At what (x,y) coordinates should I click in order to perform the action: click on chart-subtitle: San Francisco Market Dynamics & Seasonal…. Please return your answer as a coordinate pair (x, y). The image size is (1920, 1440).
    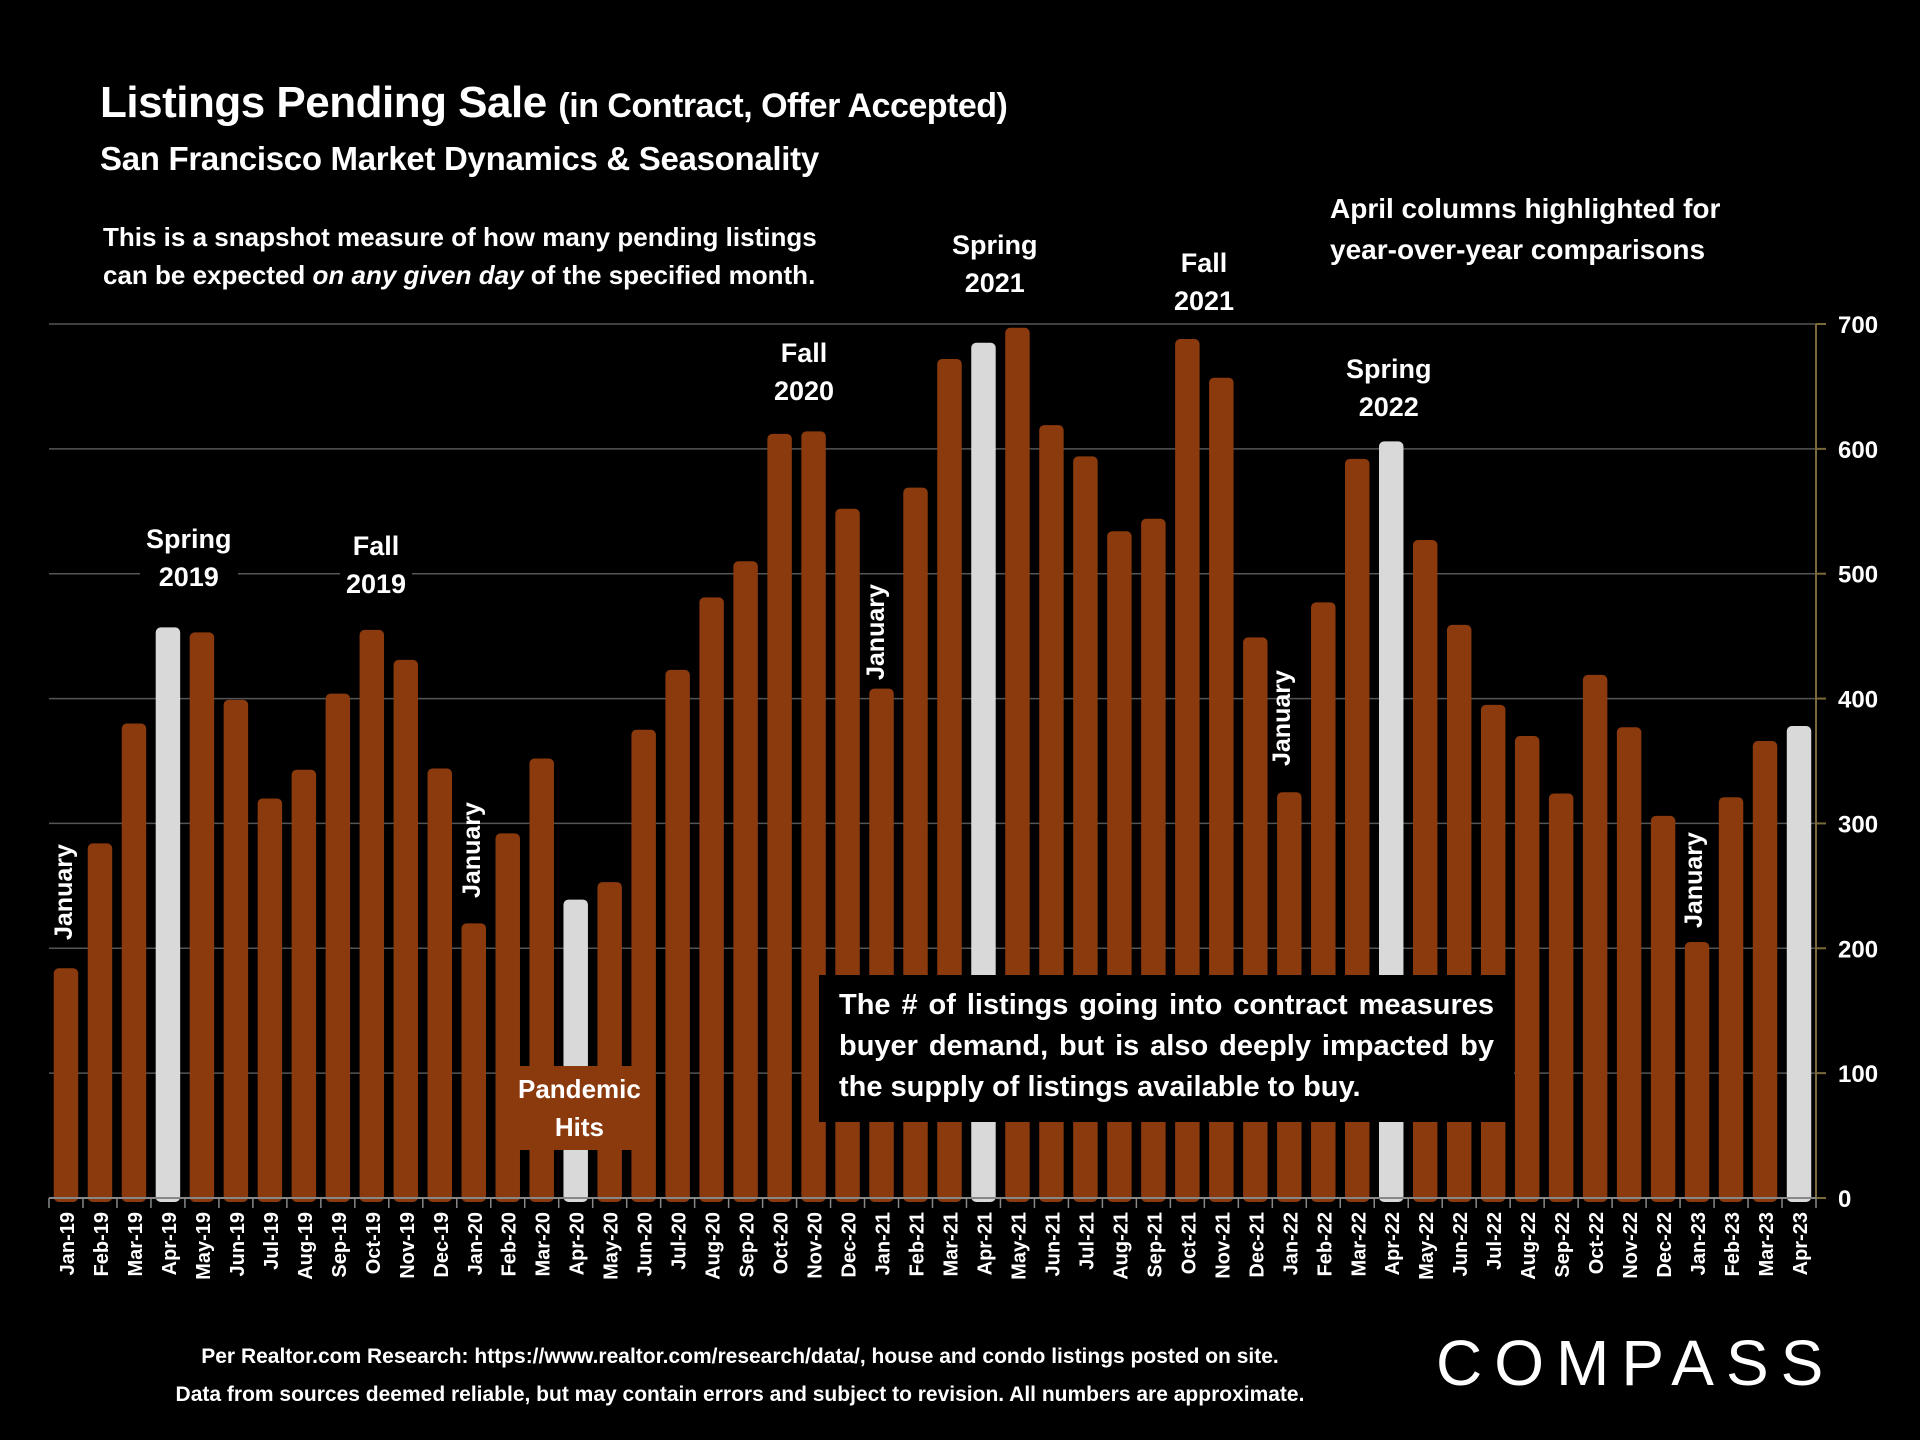
    Looking at the image, I should click on (459, 158).